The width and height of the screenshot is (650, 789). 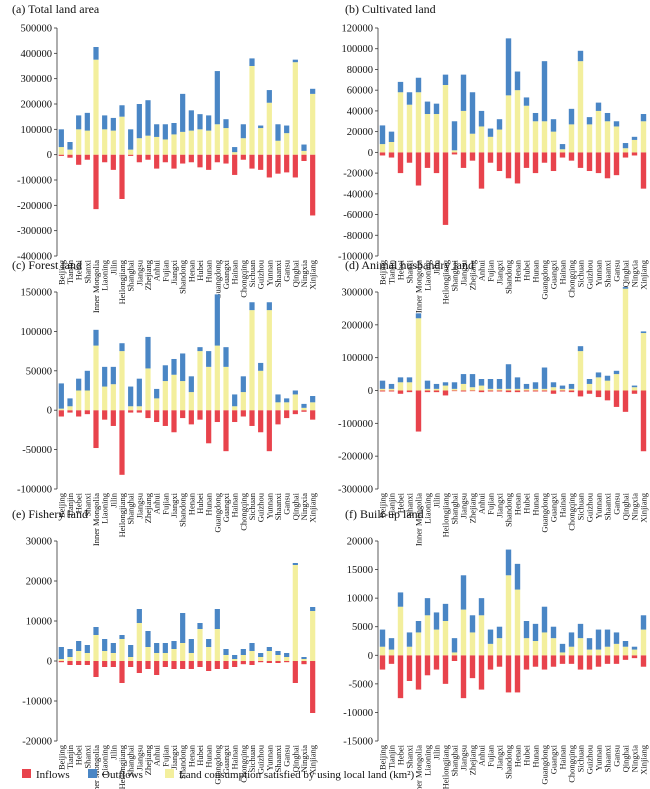 I want to click on y-tick-label: 50000, so click(x=39, y=371).